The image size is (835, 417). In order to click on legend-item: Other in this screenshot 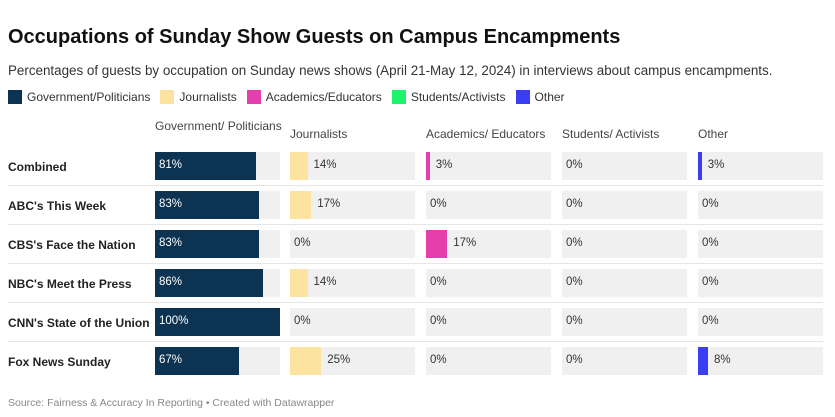, I will do `click(540, 97)`.